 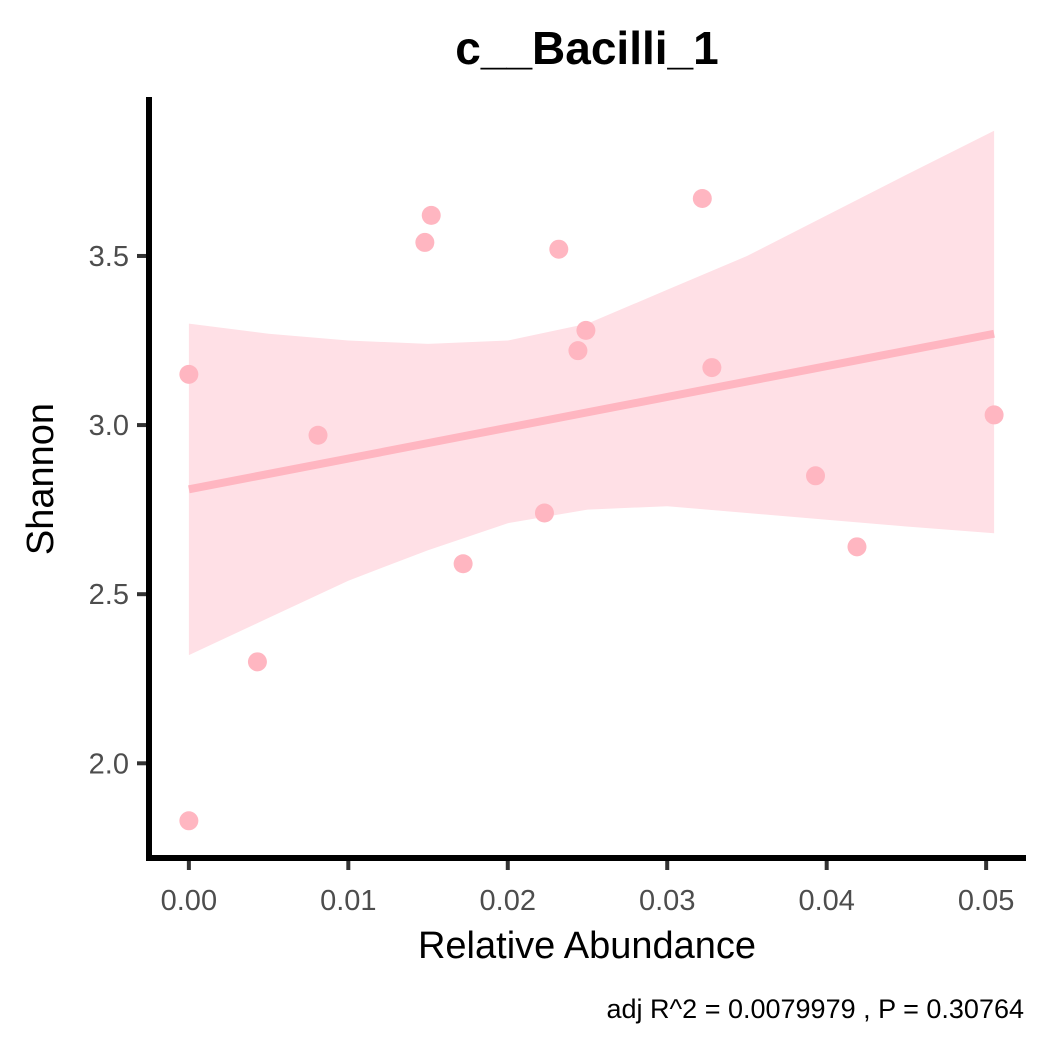 What do you see at coordinates (815, 1009) in the screenshot?
I see `regression-stats-caption: adj R^2 = 0.0079979 , P = 0.30764` at bounding box center [815, 1009].